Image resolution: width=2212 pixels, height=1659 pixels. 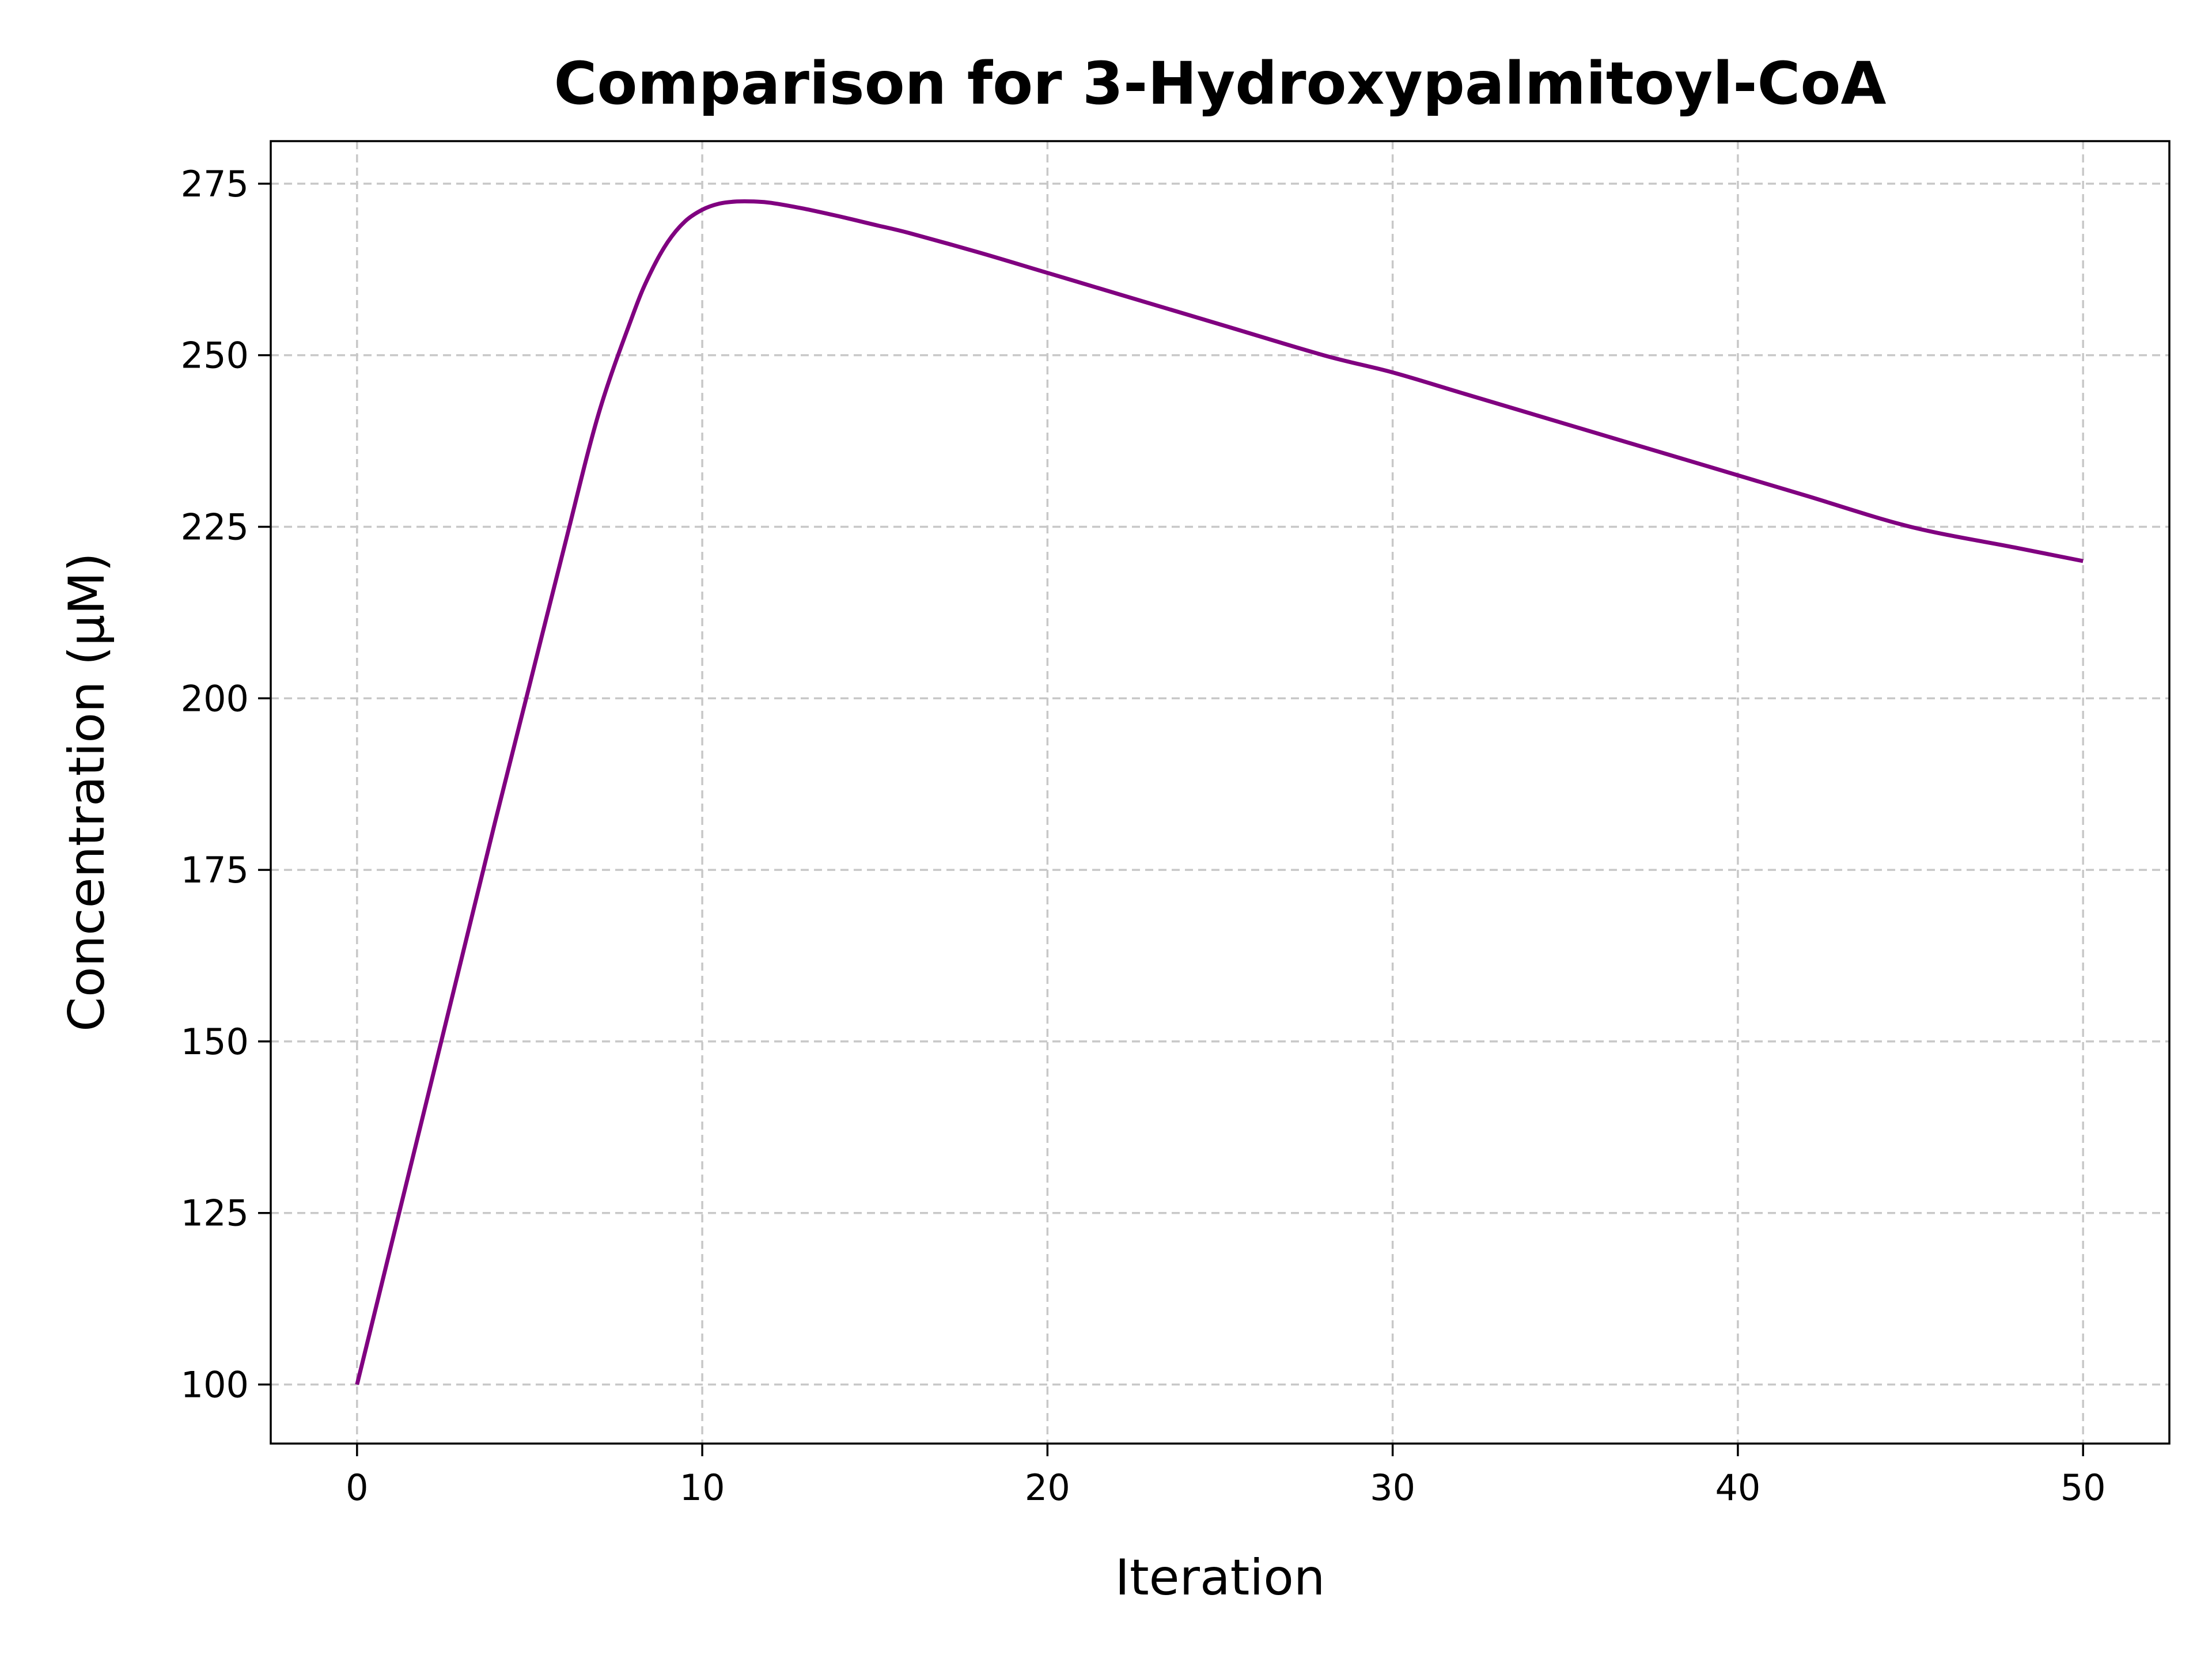 I want to click on y-tick-label: 275, so click(x=215, y=184).